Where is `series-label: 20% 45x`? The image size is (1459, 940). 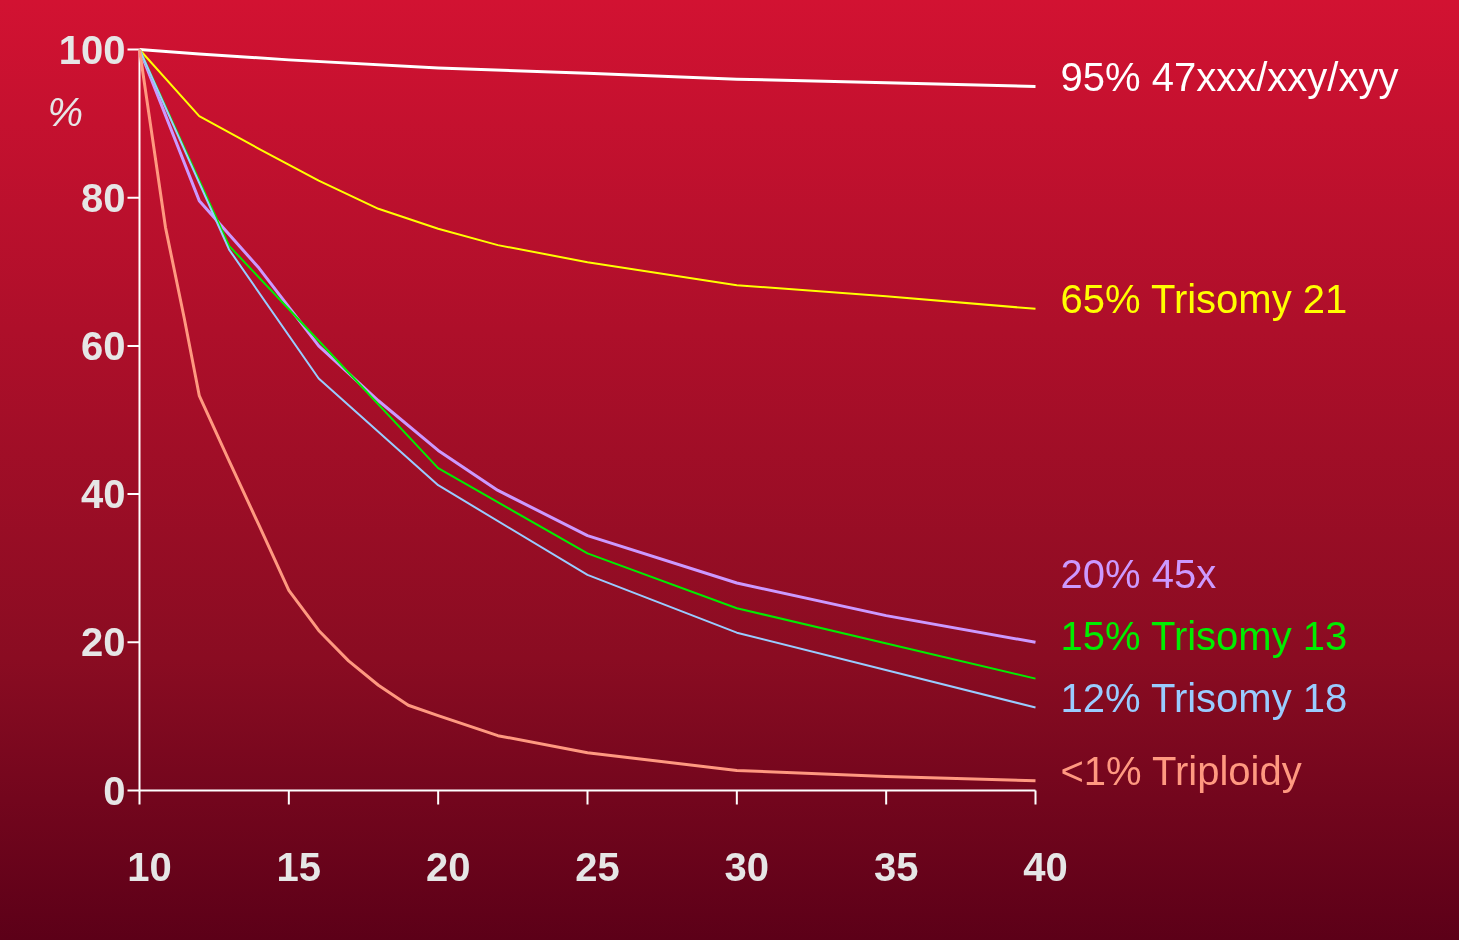
series-label: 20% 45x is located at coordinates (1138, 573).